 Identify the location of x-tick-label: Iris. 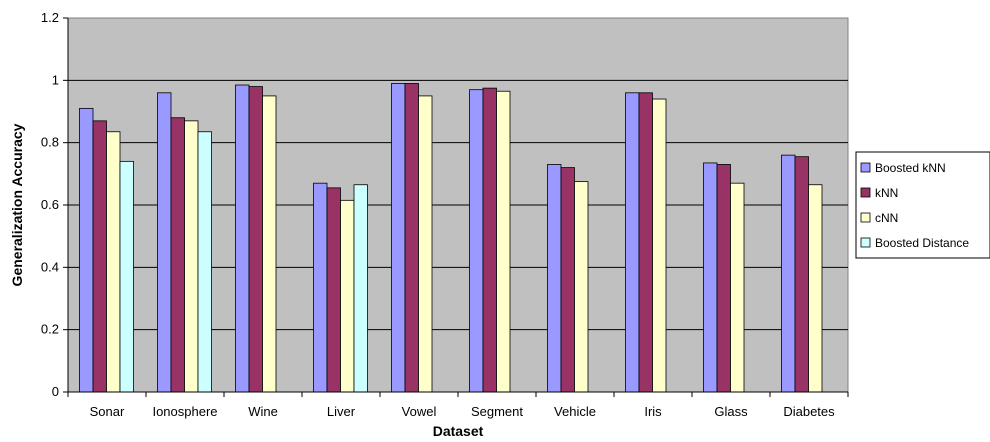
(653, 411).